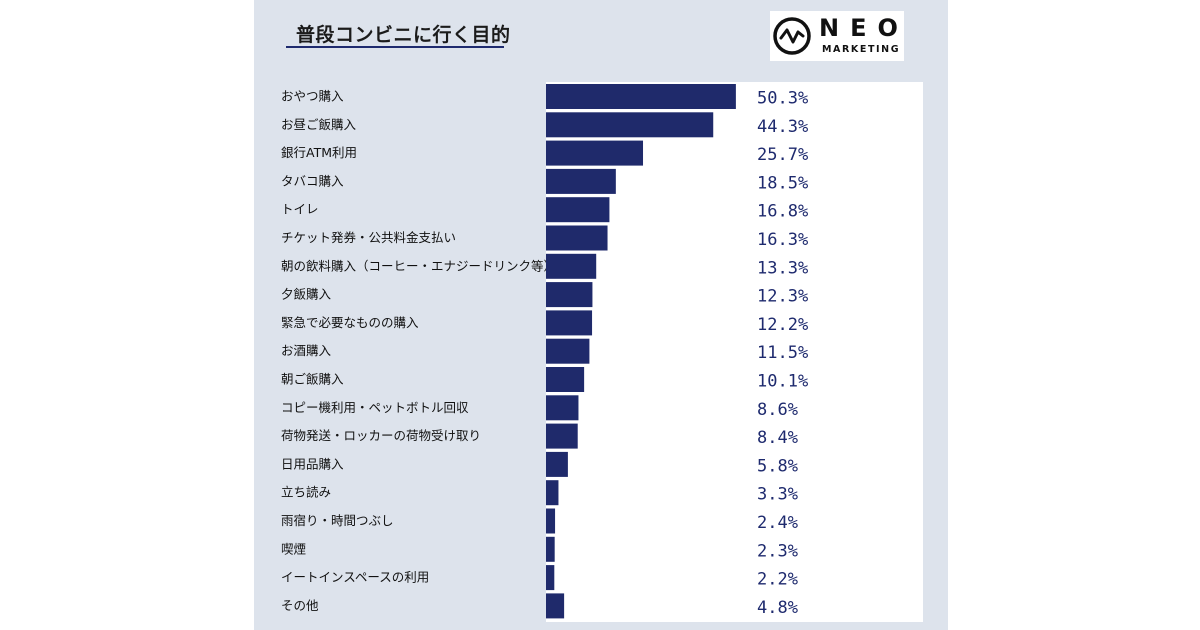  What do you see at coordinates (319, 152) in the screenshot?
I see `category-label: 銀行ATM利用` at bounding box center [319, 152].